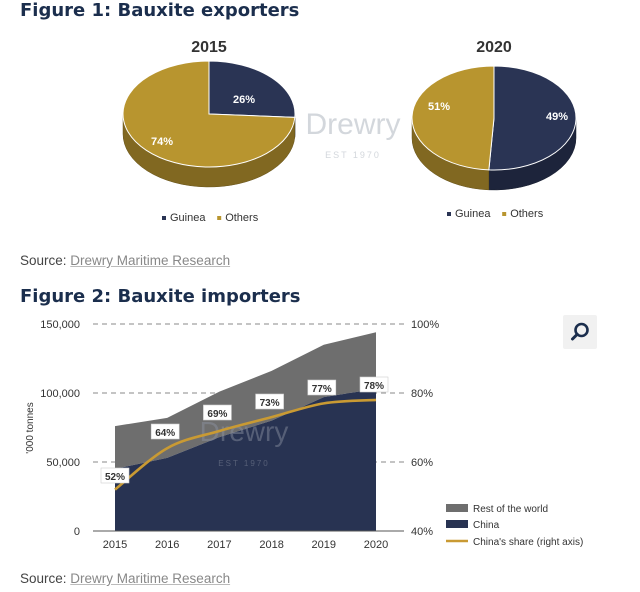  Describe the element at coordinates (425, 325) in the screenshot. I see `y-right-tick-label: 100%` at that location.